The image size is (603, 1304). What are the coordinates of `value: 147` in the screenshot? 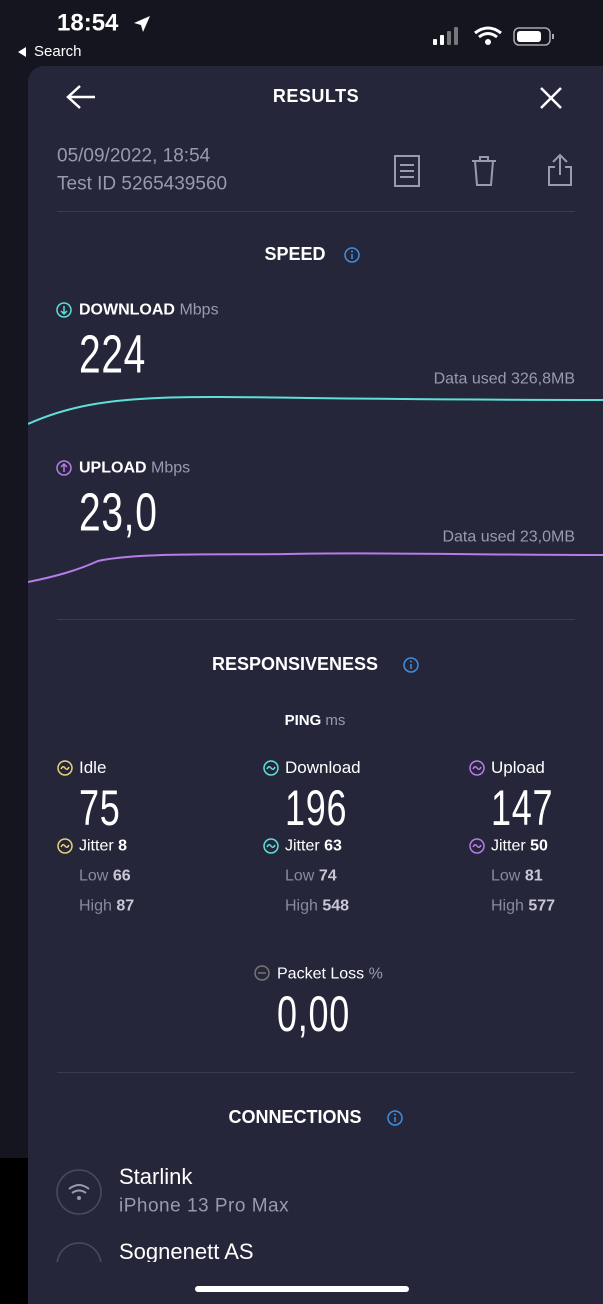 It's located at (522, 808).